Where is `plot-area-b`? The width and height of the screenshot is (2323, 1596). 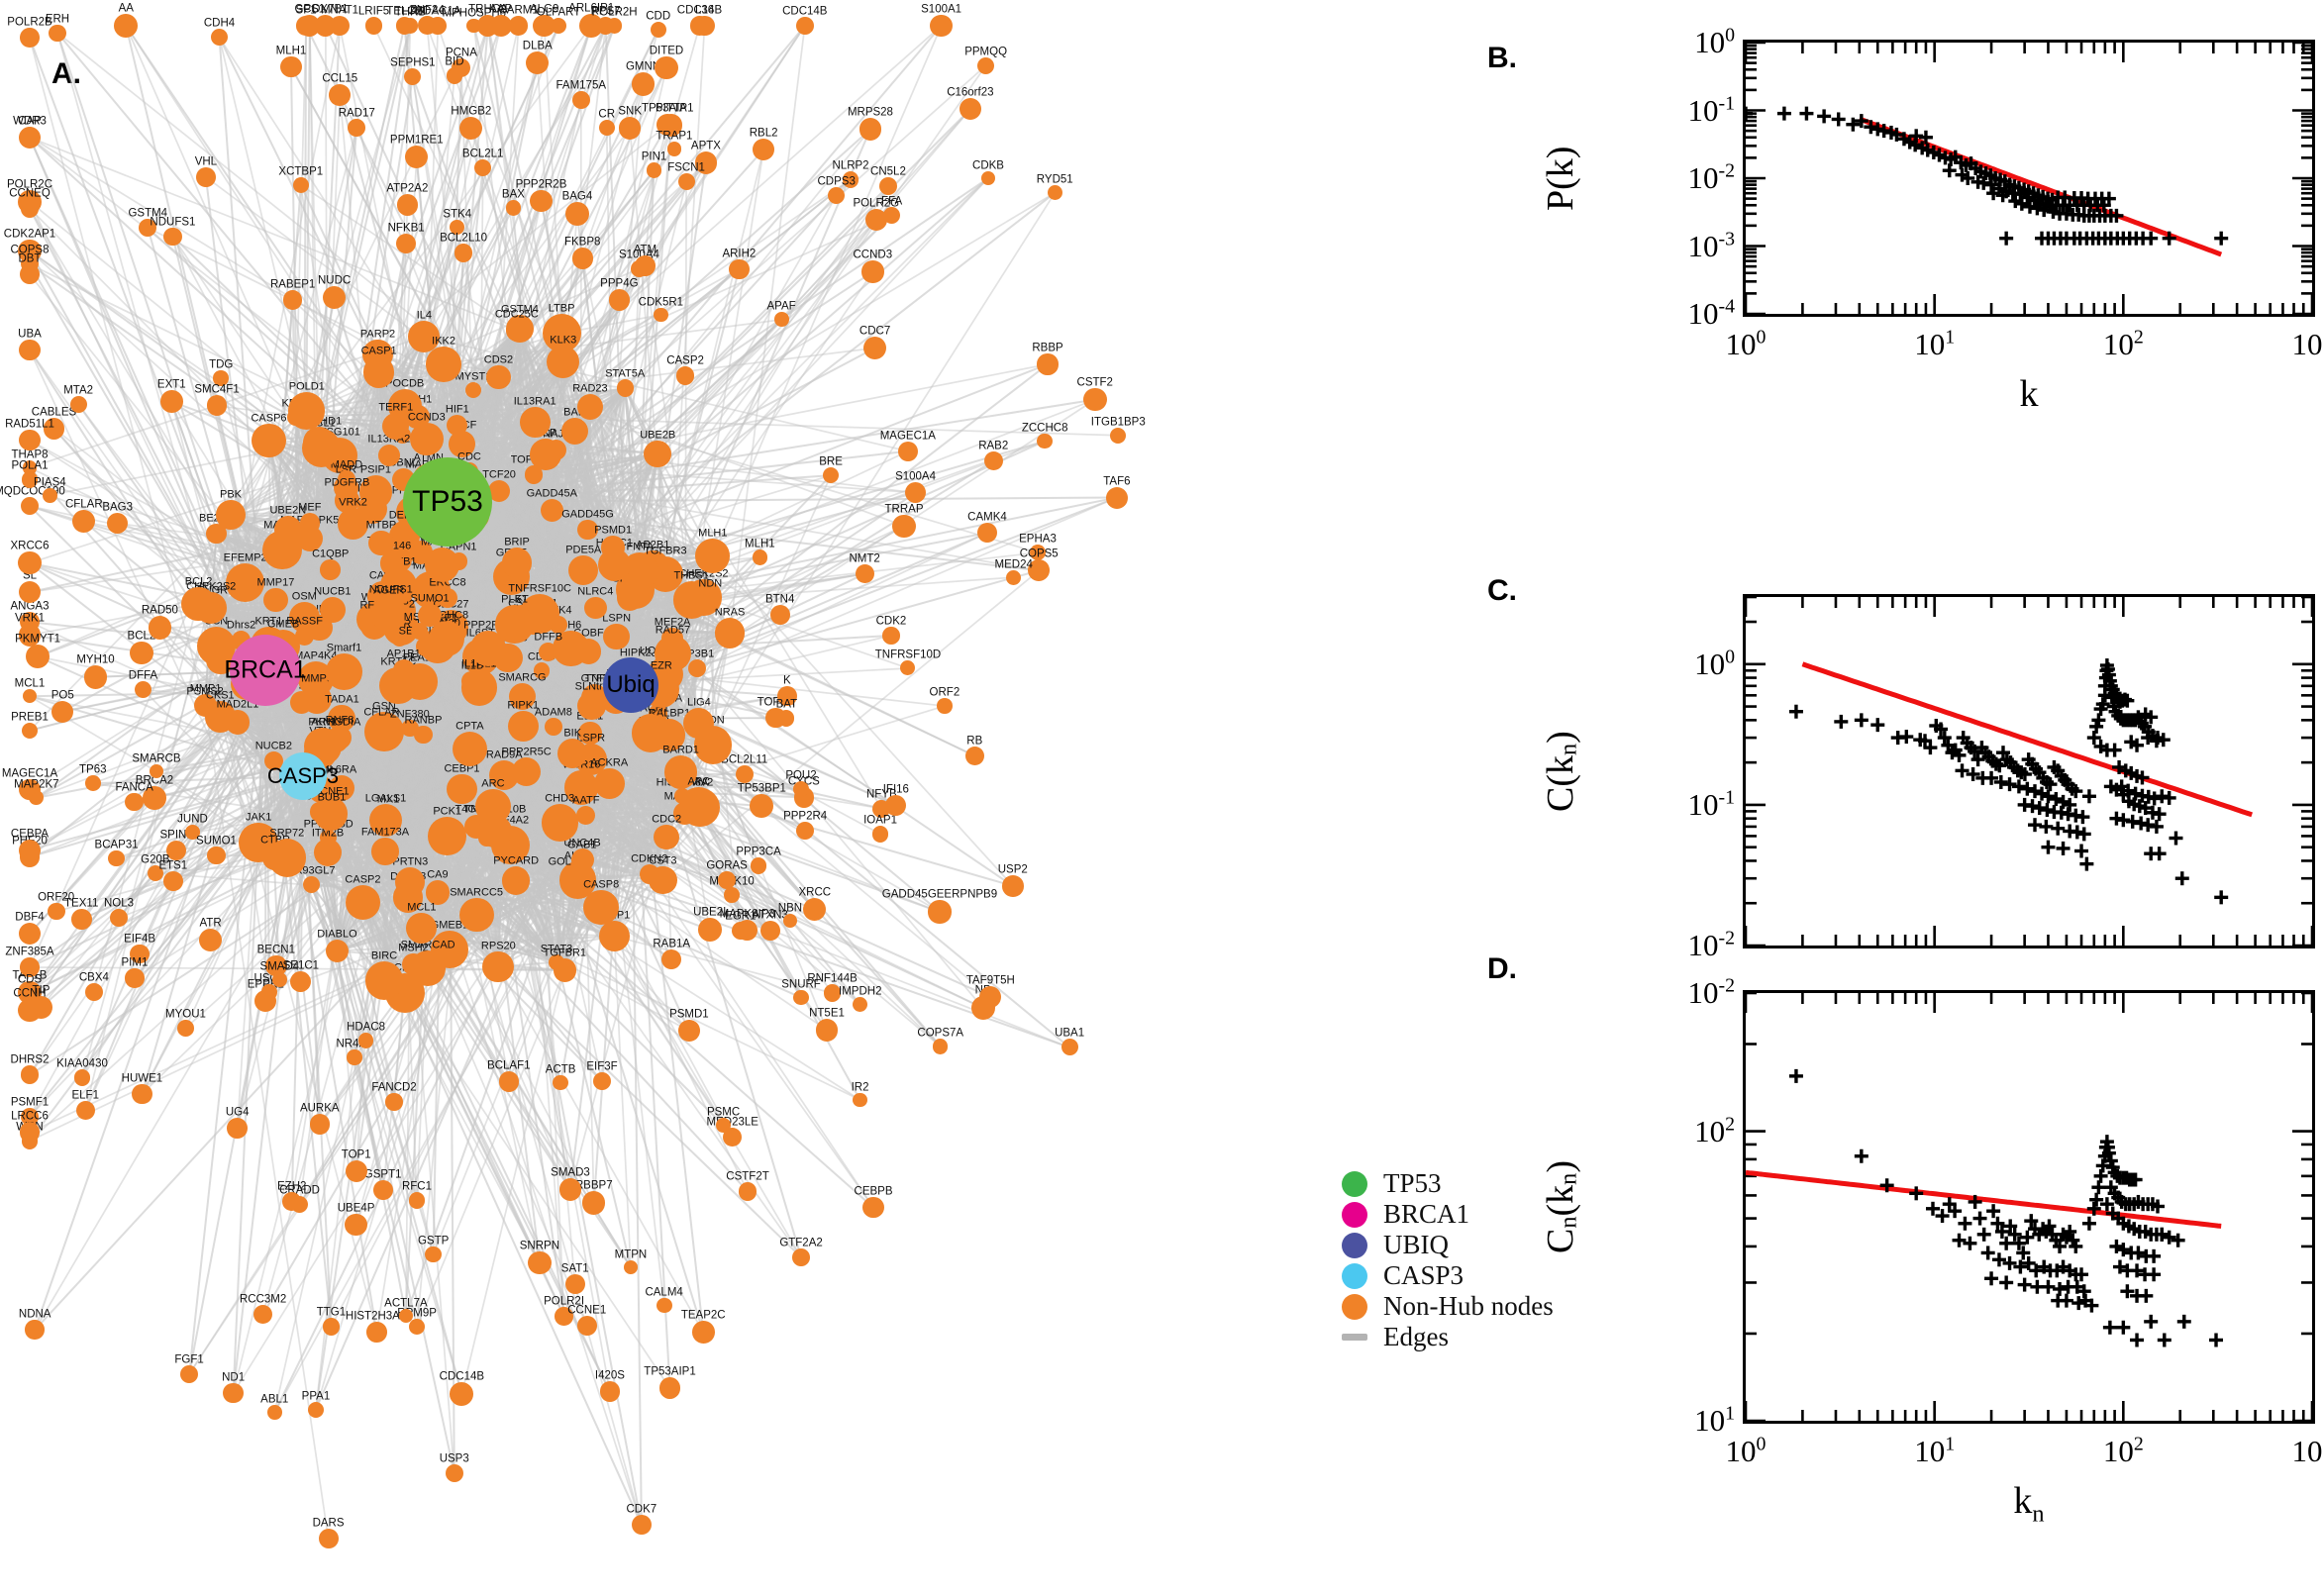 plot-area-b is located at coordinates (2029, 178).